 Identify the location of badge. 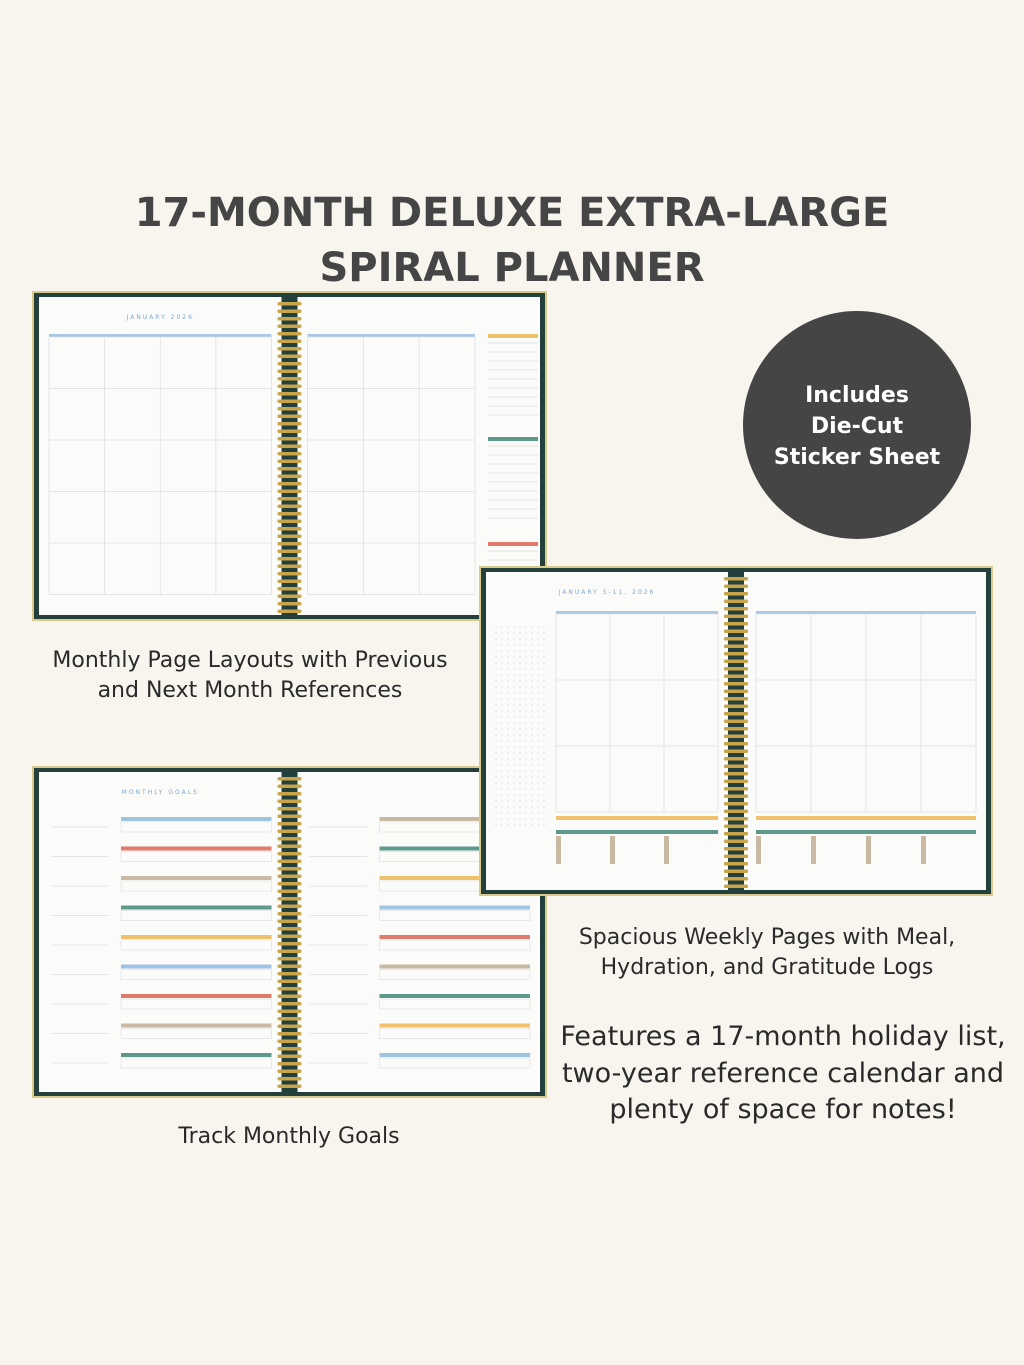
(857, 425).